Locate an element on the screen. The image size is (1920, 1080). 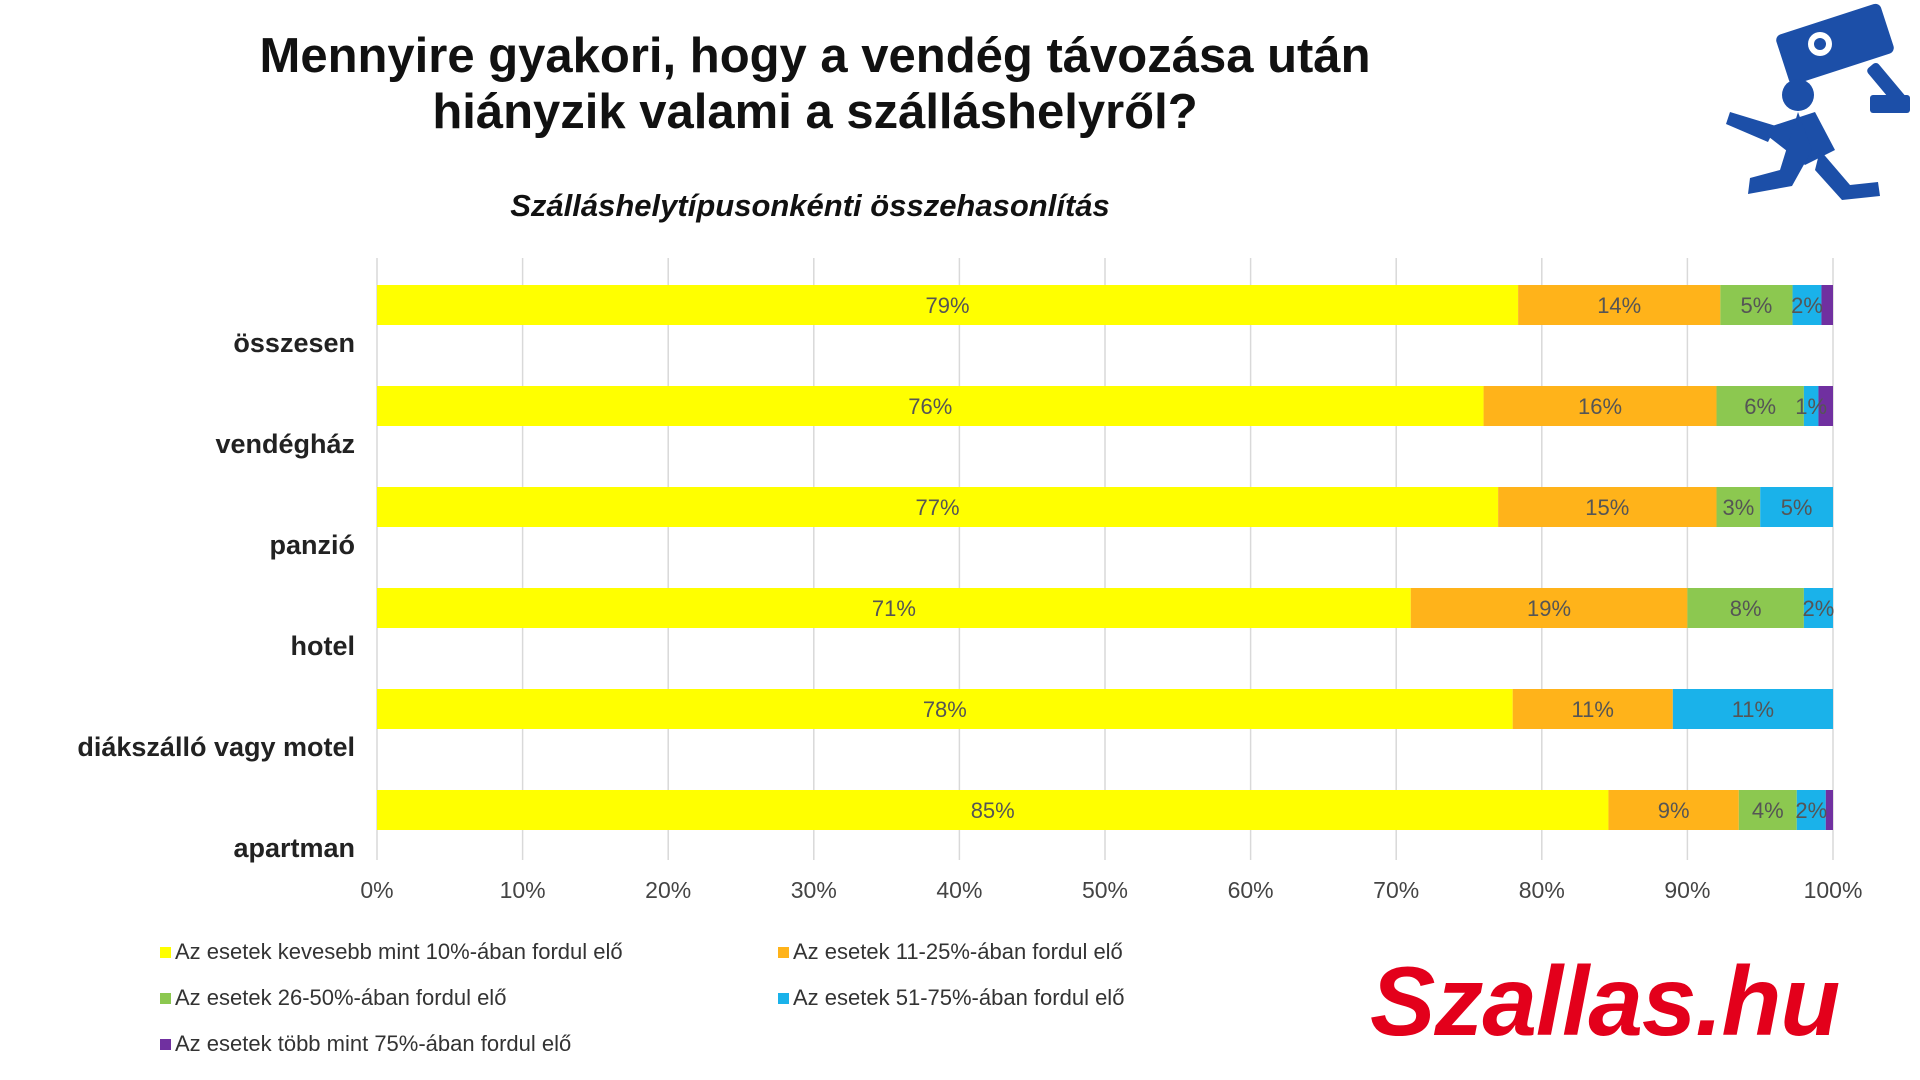
data-label: 15% is located at coordinates (1607, 507).